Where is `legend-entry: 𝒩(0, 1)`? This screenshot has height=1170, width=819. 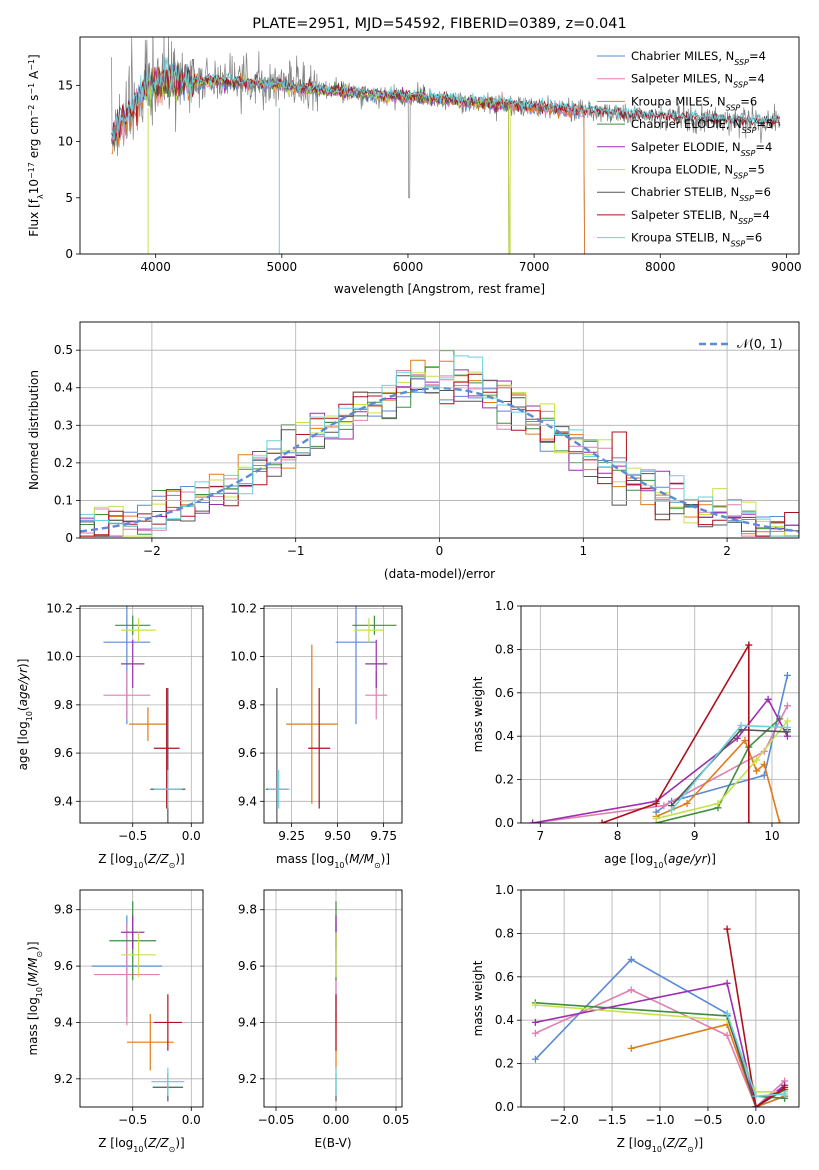 legend-entry: 𝒩(0, 1) is located at coordinates (760, 343).